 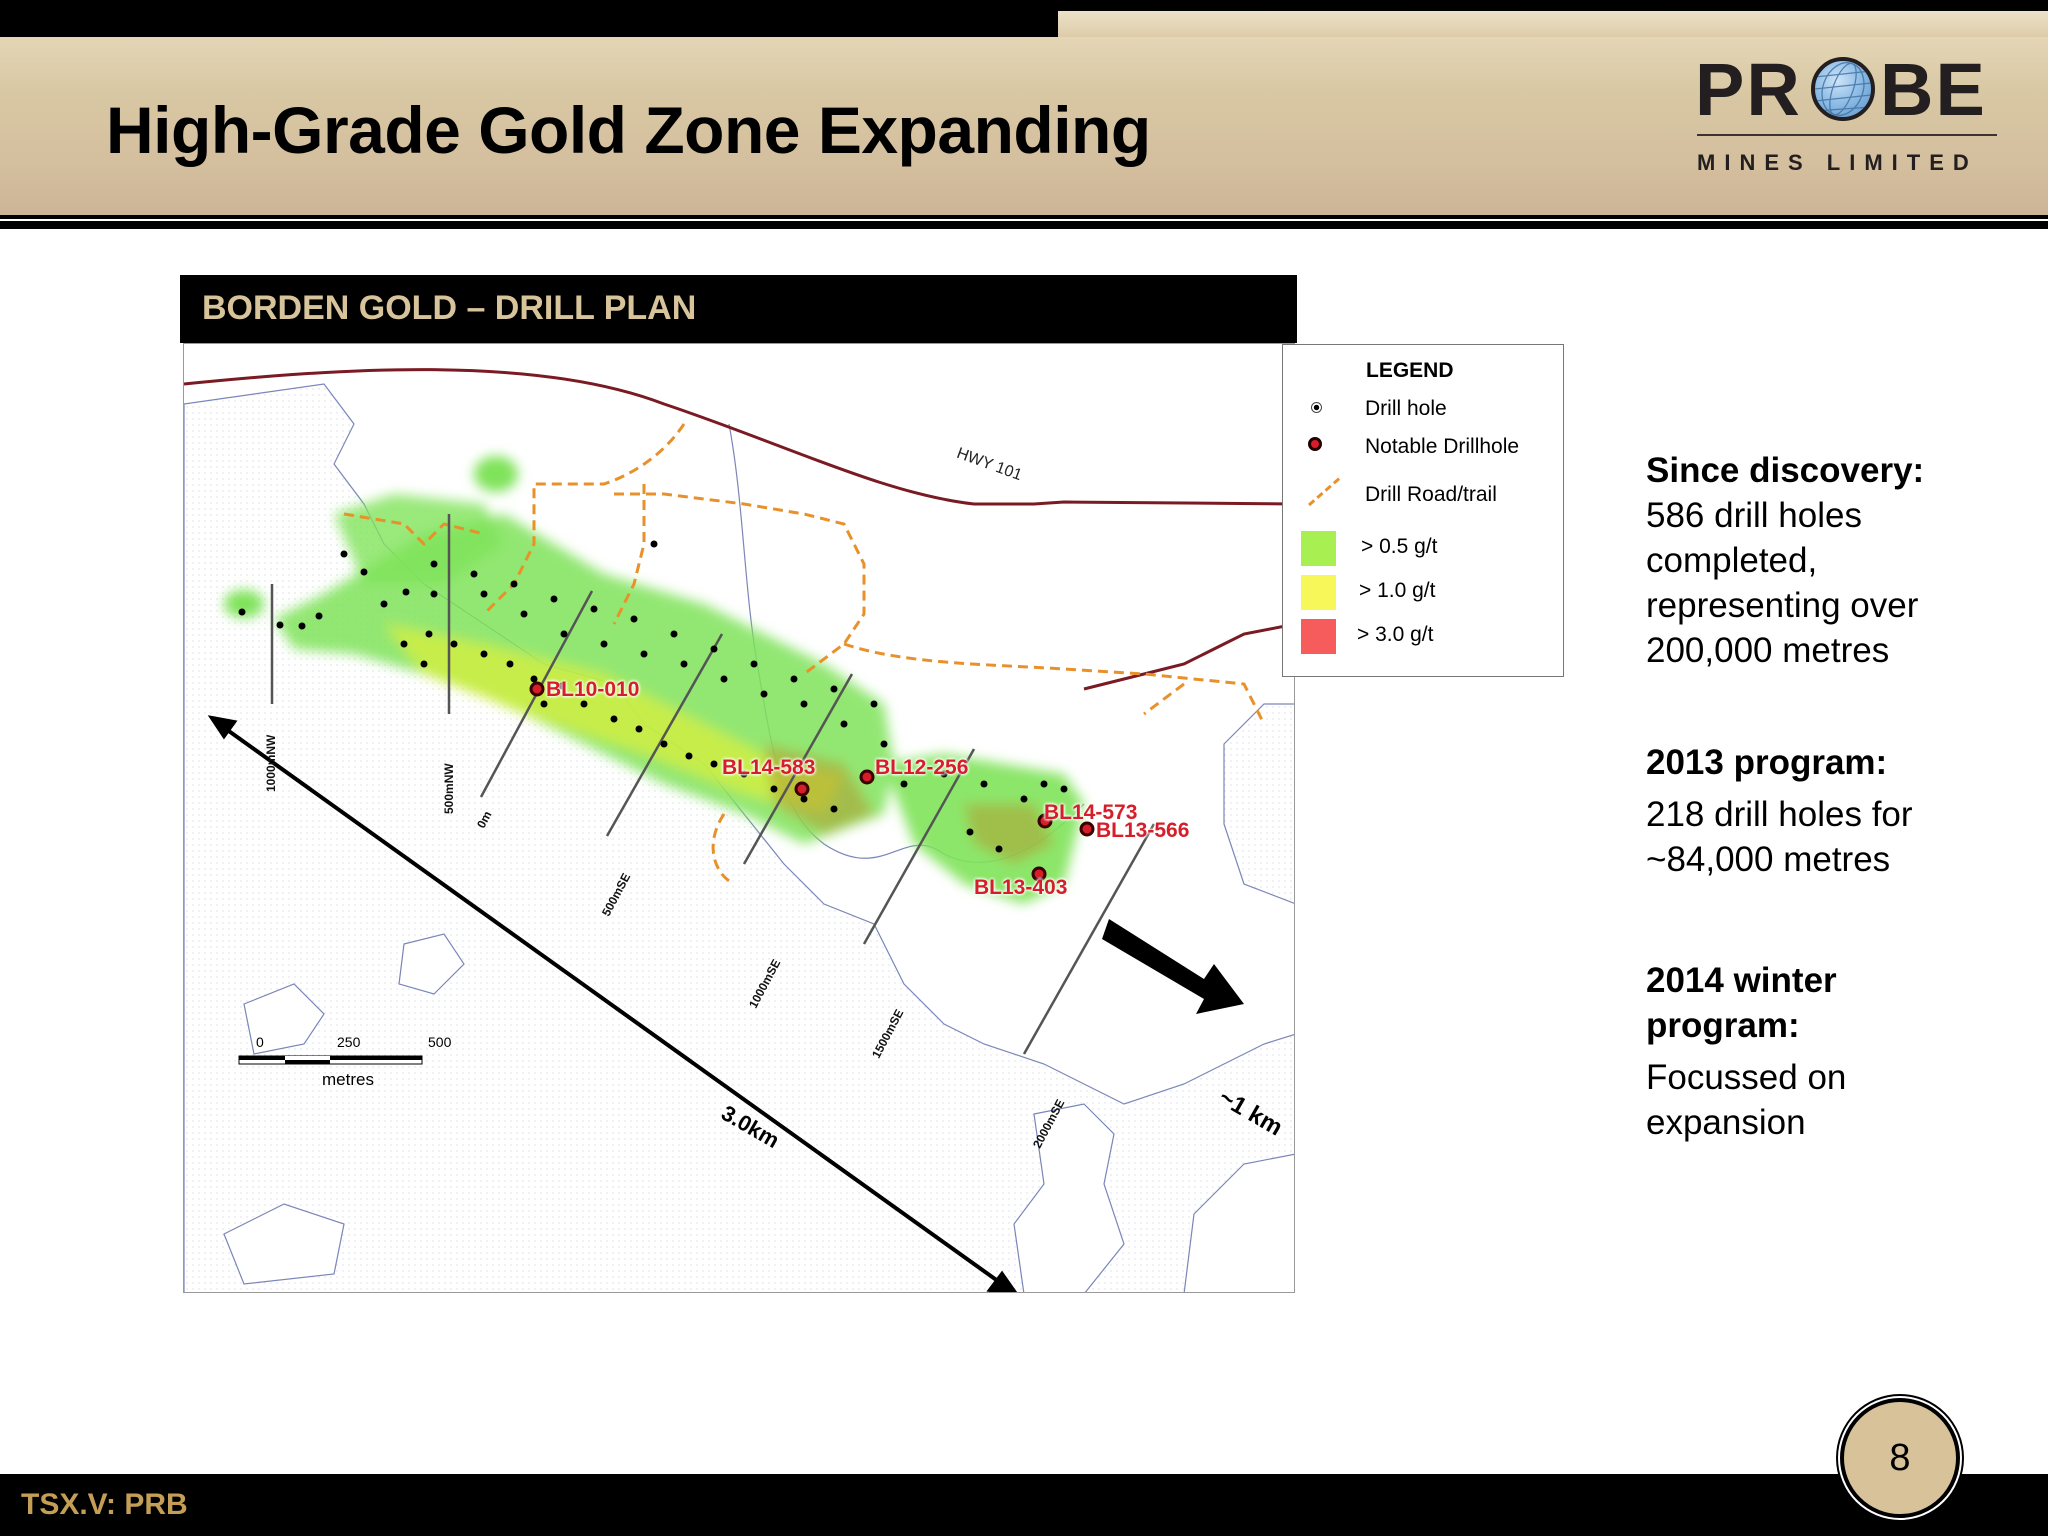 I want to click on hole-label-bl14-573: BL14-573, so click(x=1091, y=812).